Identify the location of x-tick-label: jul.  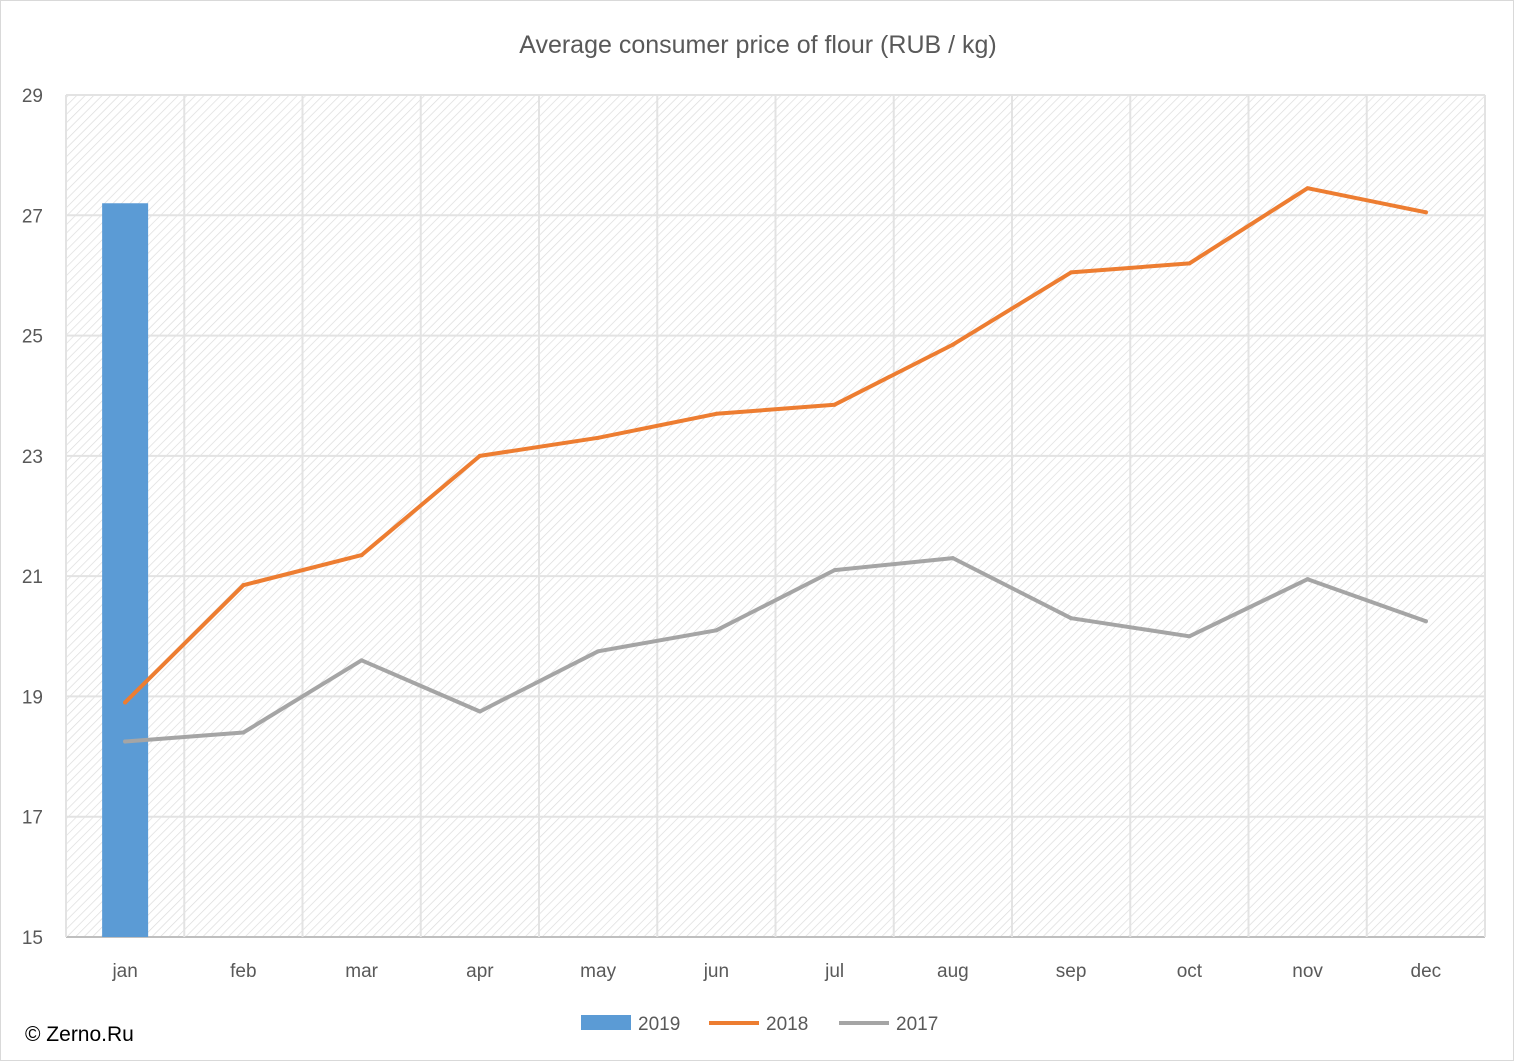
(834, 971).